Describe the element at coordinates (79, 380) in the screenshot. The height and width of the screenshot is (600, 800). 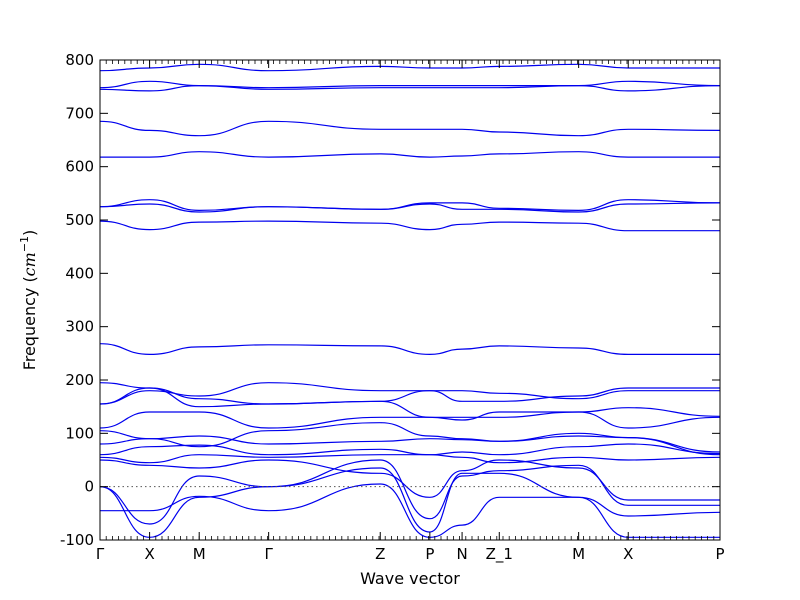
I see `y-tick-label: 200` at that location.